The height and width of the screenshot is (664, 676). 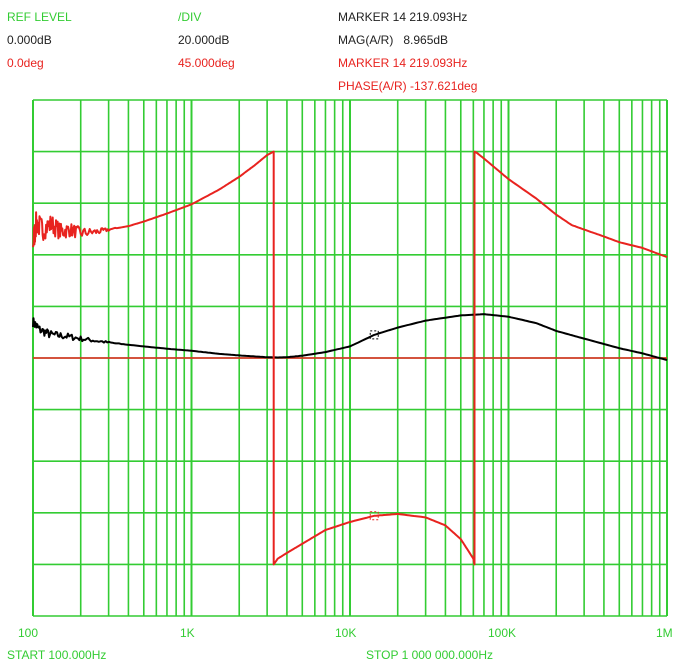 I want to click on start-frequency-label: START 100.000Hz, so click(x=57, y=655).